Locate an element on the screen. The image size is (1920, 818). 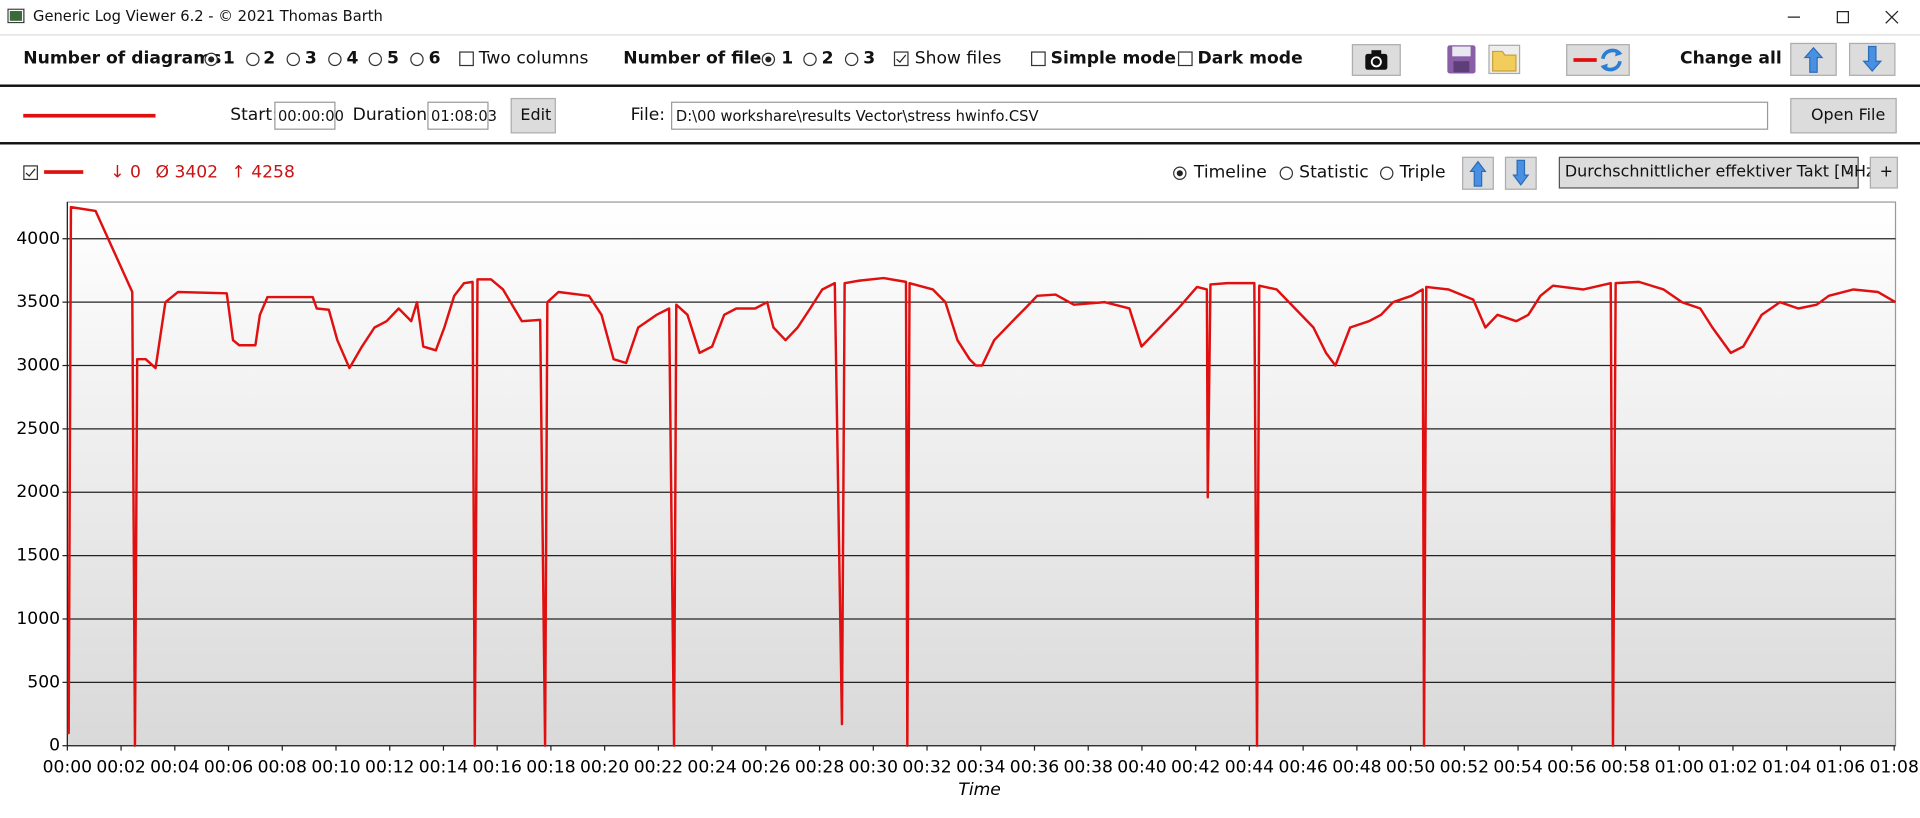
simple-mode: Simple mode is located at coordinates (1113, 58).